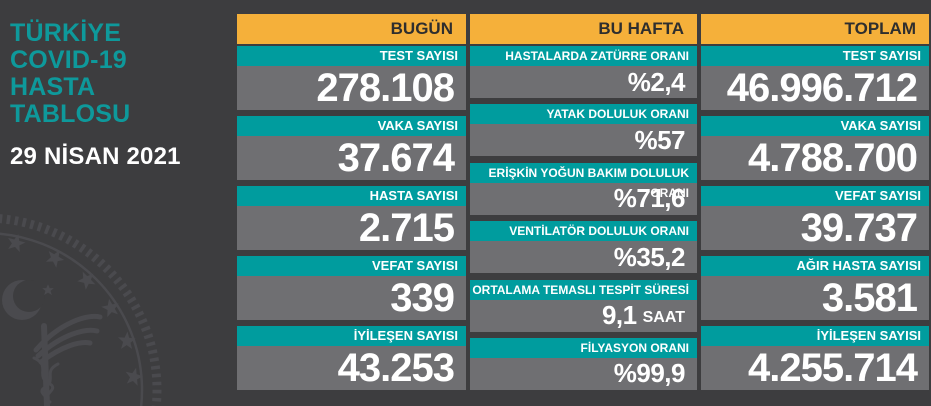  Describe the element at coordinates (583, 114) in the screenshot. I see `stat-label: YATAK DOLULUK ORANI` at that location.